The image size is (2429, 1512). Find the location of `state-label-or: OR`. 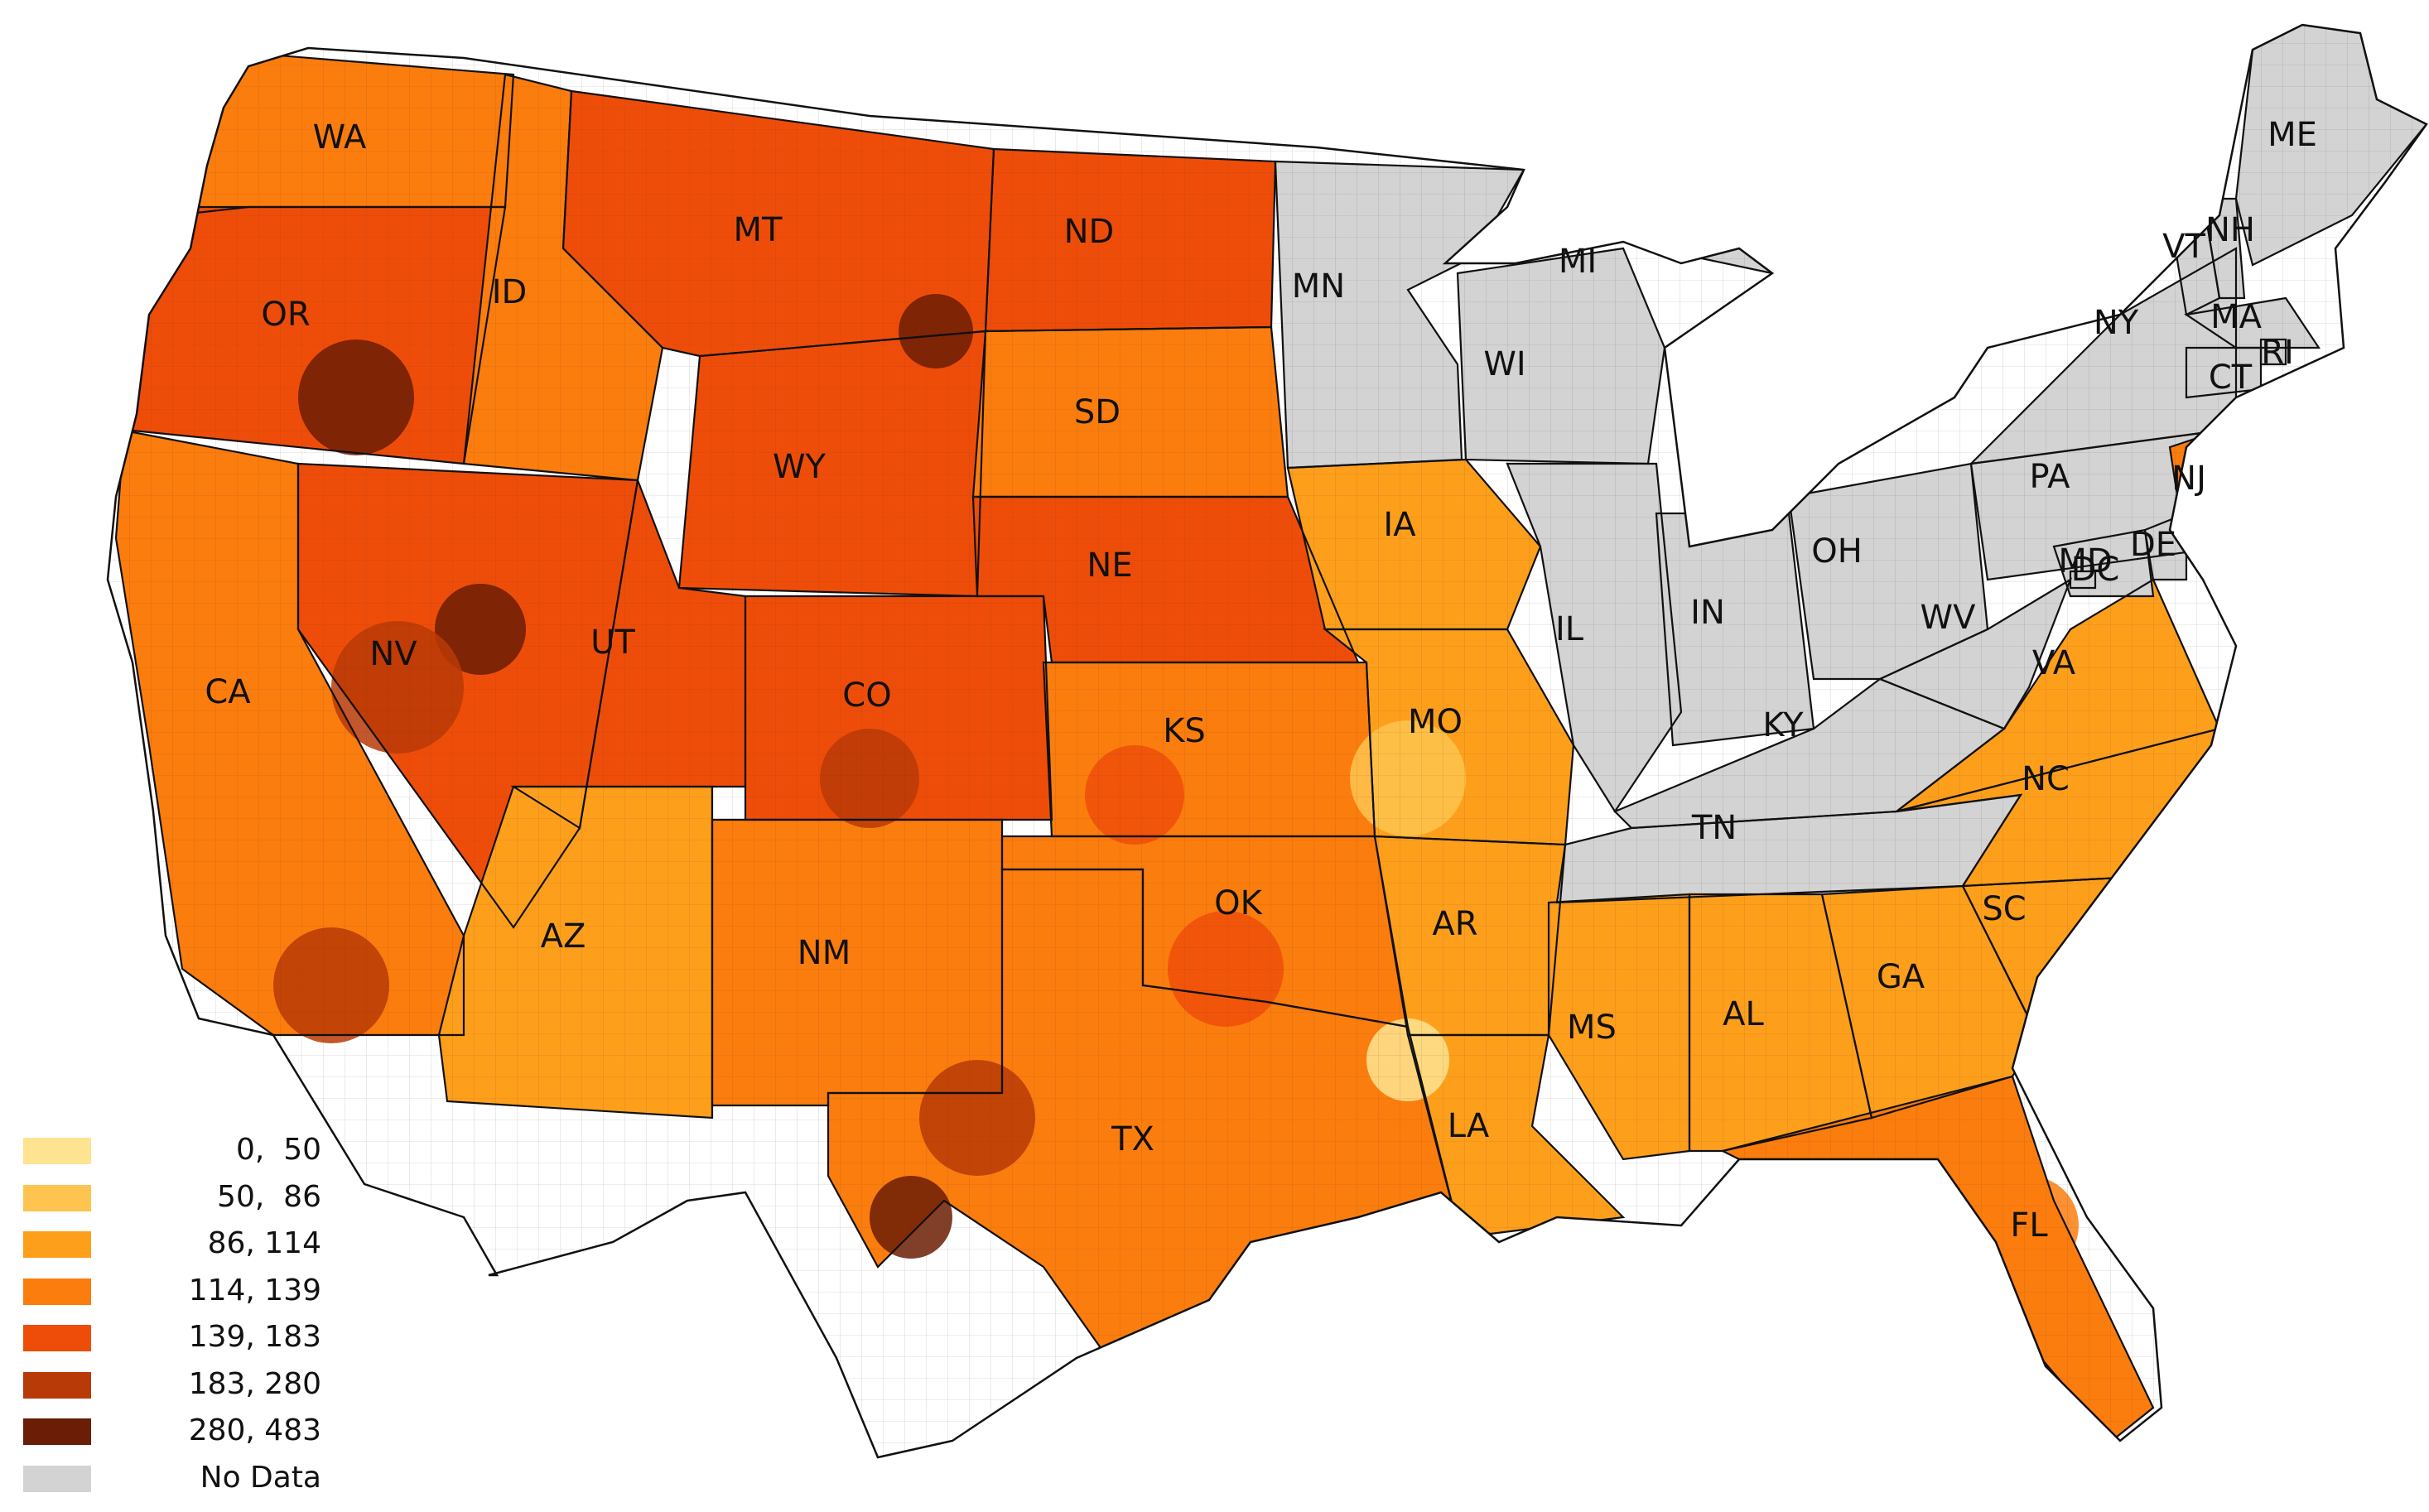

state-label-or: OR is located at coordinates (285, 315).